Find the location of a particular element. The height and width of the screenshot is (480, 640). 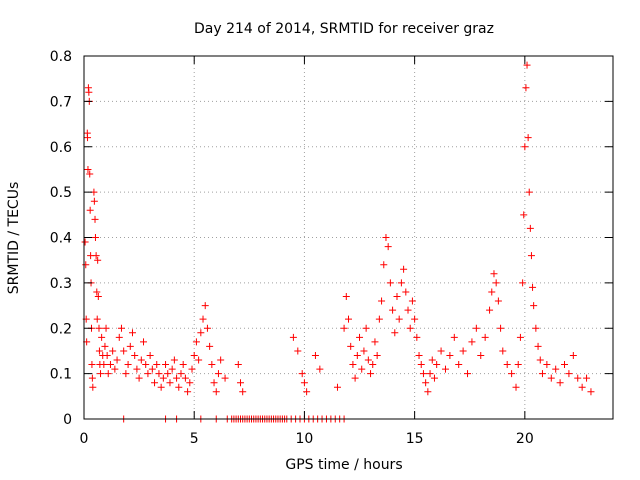

x-tick-label: 5 is located at coordinates (194, 439).